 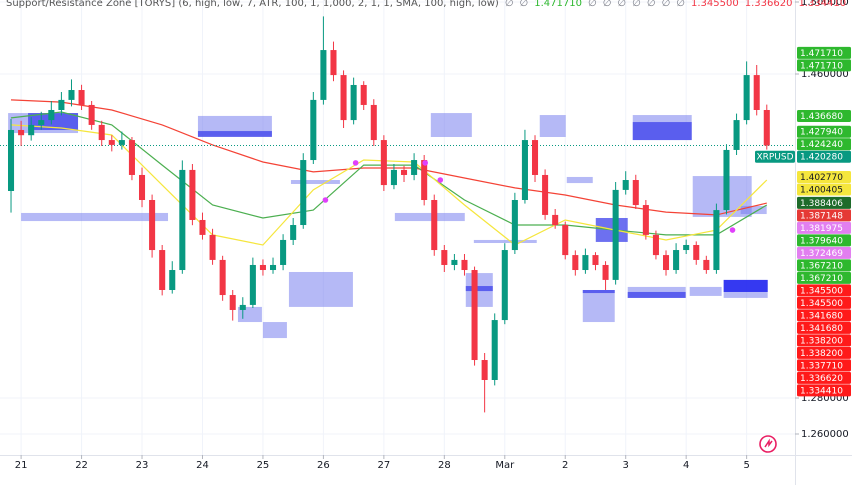 I want to click on symbol-tag, so click(x=775, y=156).